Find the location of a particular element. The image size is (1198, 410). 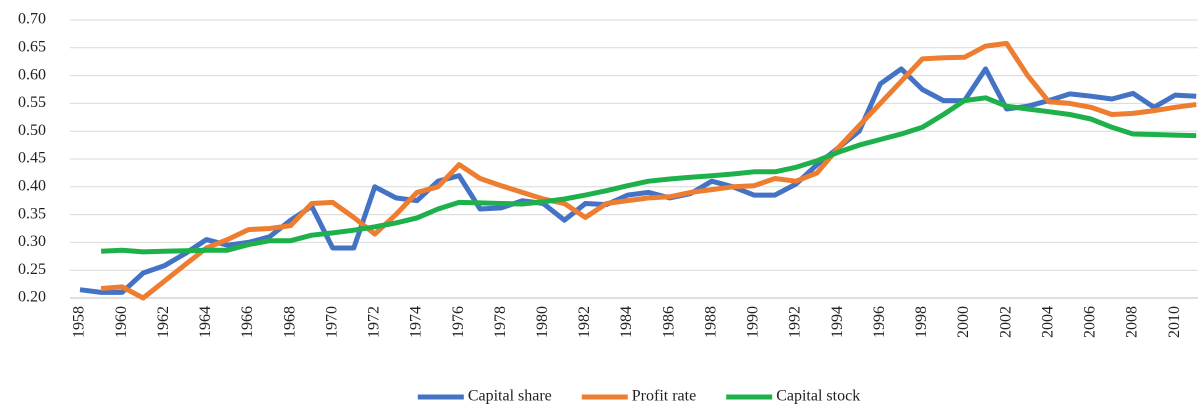

y-tick-label: 0.45 is located at coordinates (32, 158).